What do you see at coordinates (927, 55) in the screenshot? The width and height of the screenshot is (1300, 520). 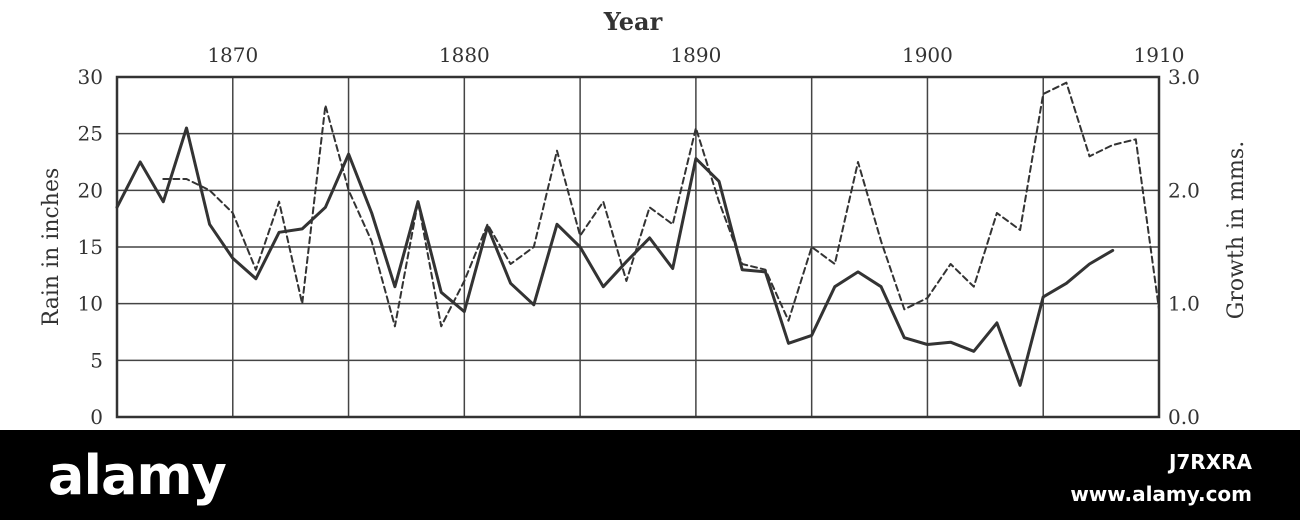 I see `x-tick-label: 1900` at bounding box center [927, 55].